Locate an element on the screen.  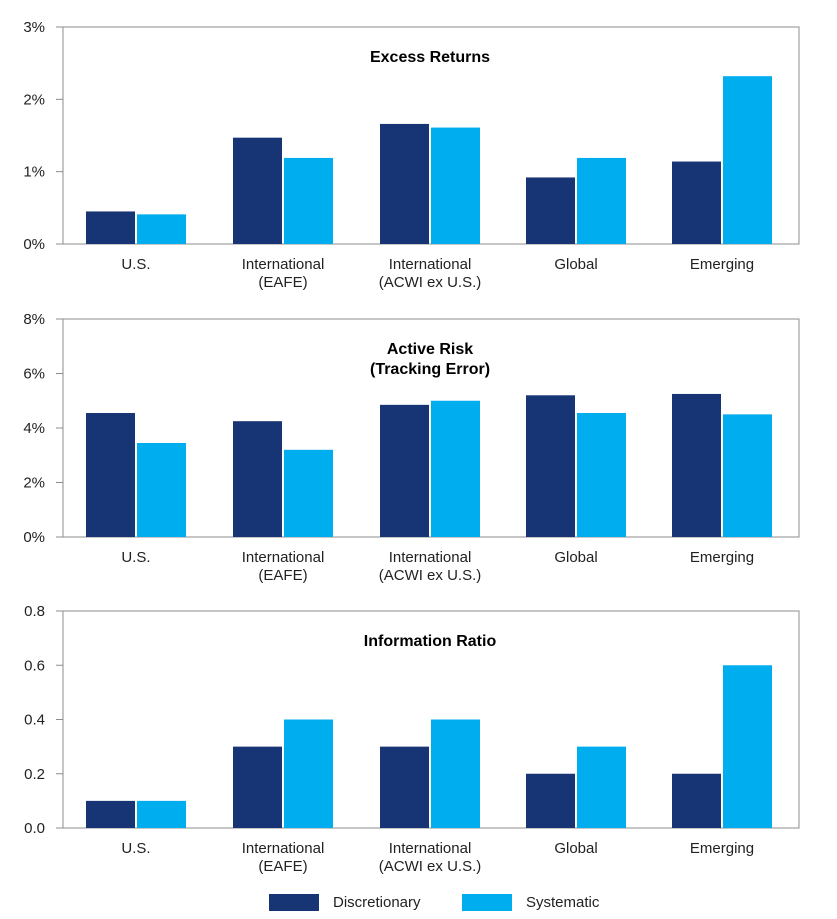
chart-title: Active Risk is located at coordinates (430, 349).